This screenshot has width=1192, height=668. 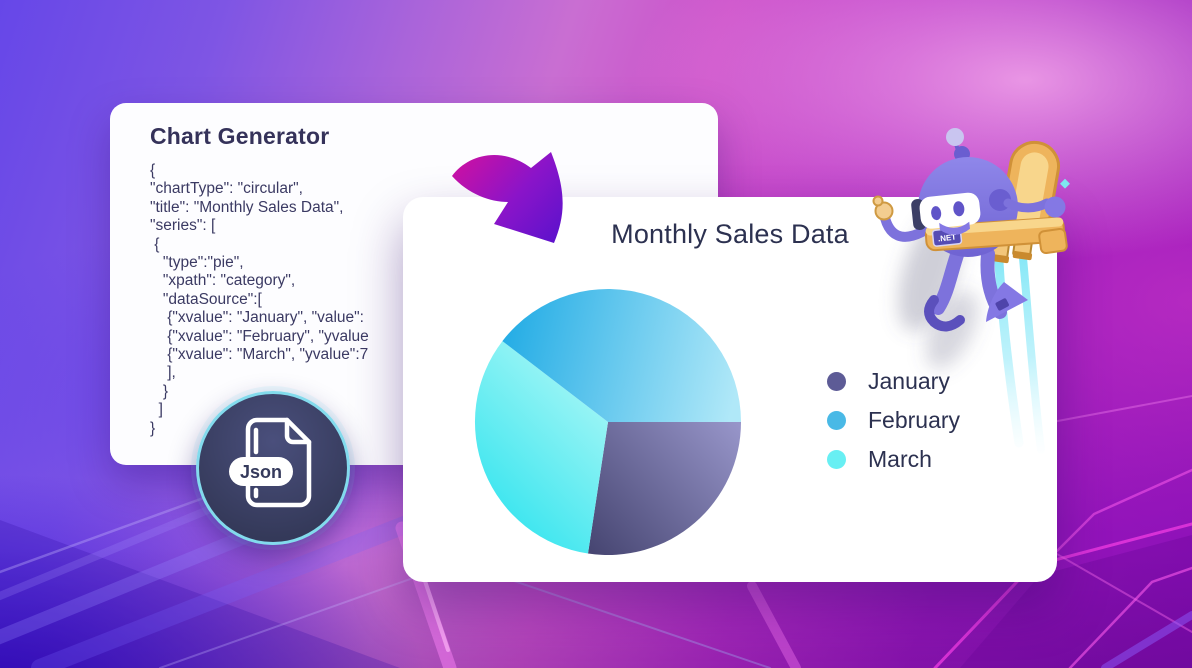 What do you see at coordinates (621, 355) in the screenshot?
I see `pie-slice-february` at bounding box center [621, 355].